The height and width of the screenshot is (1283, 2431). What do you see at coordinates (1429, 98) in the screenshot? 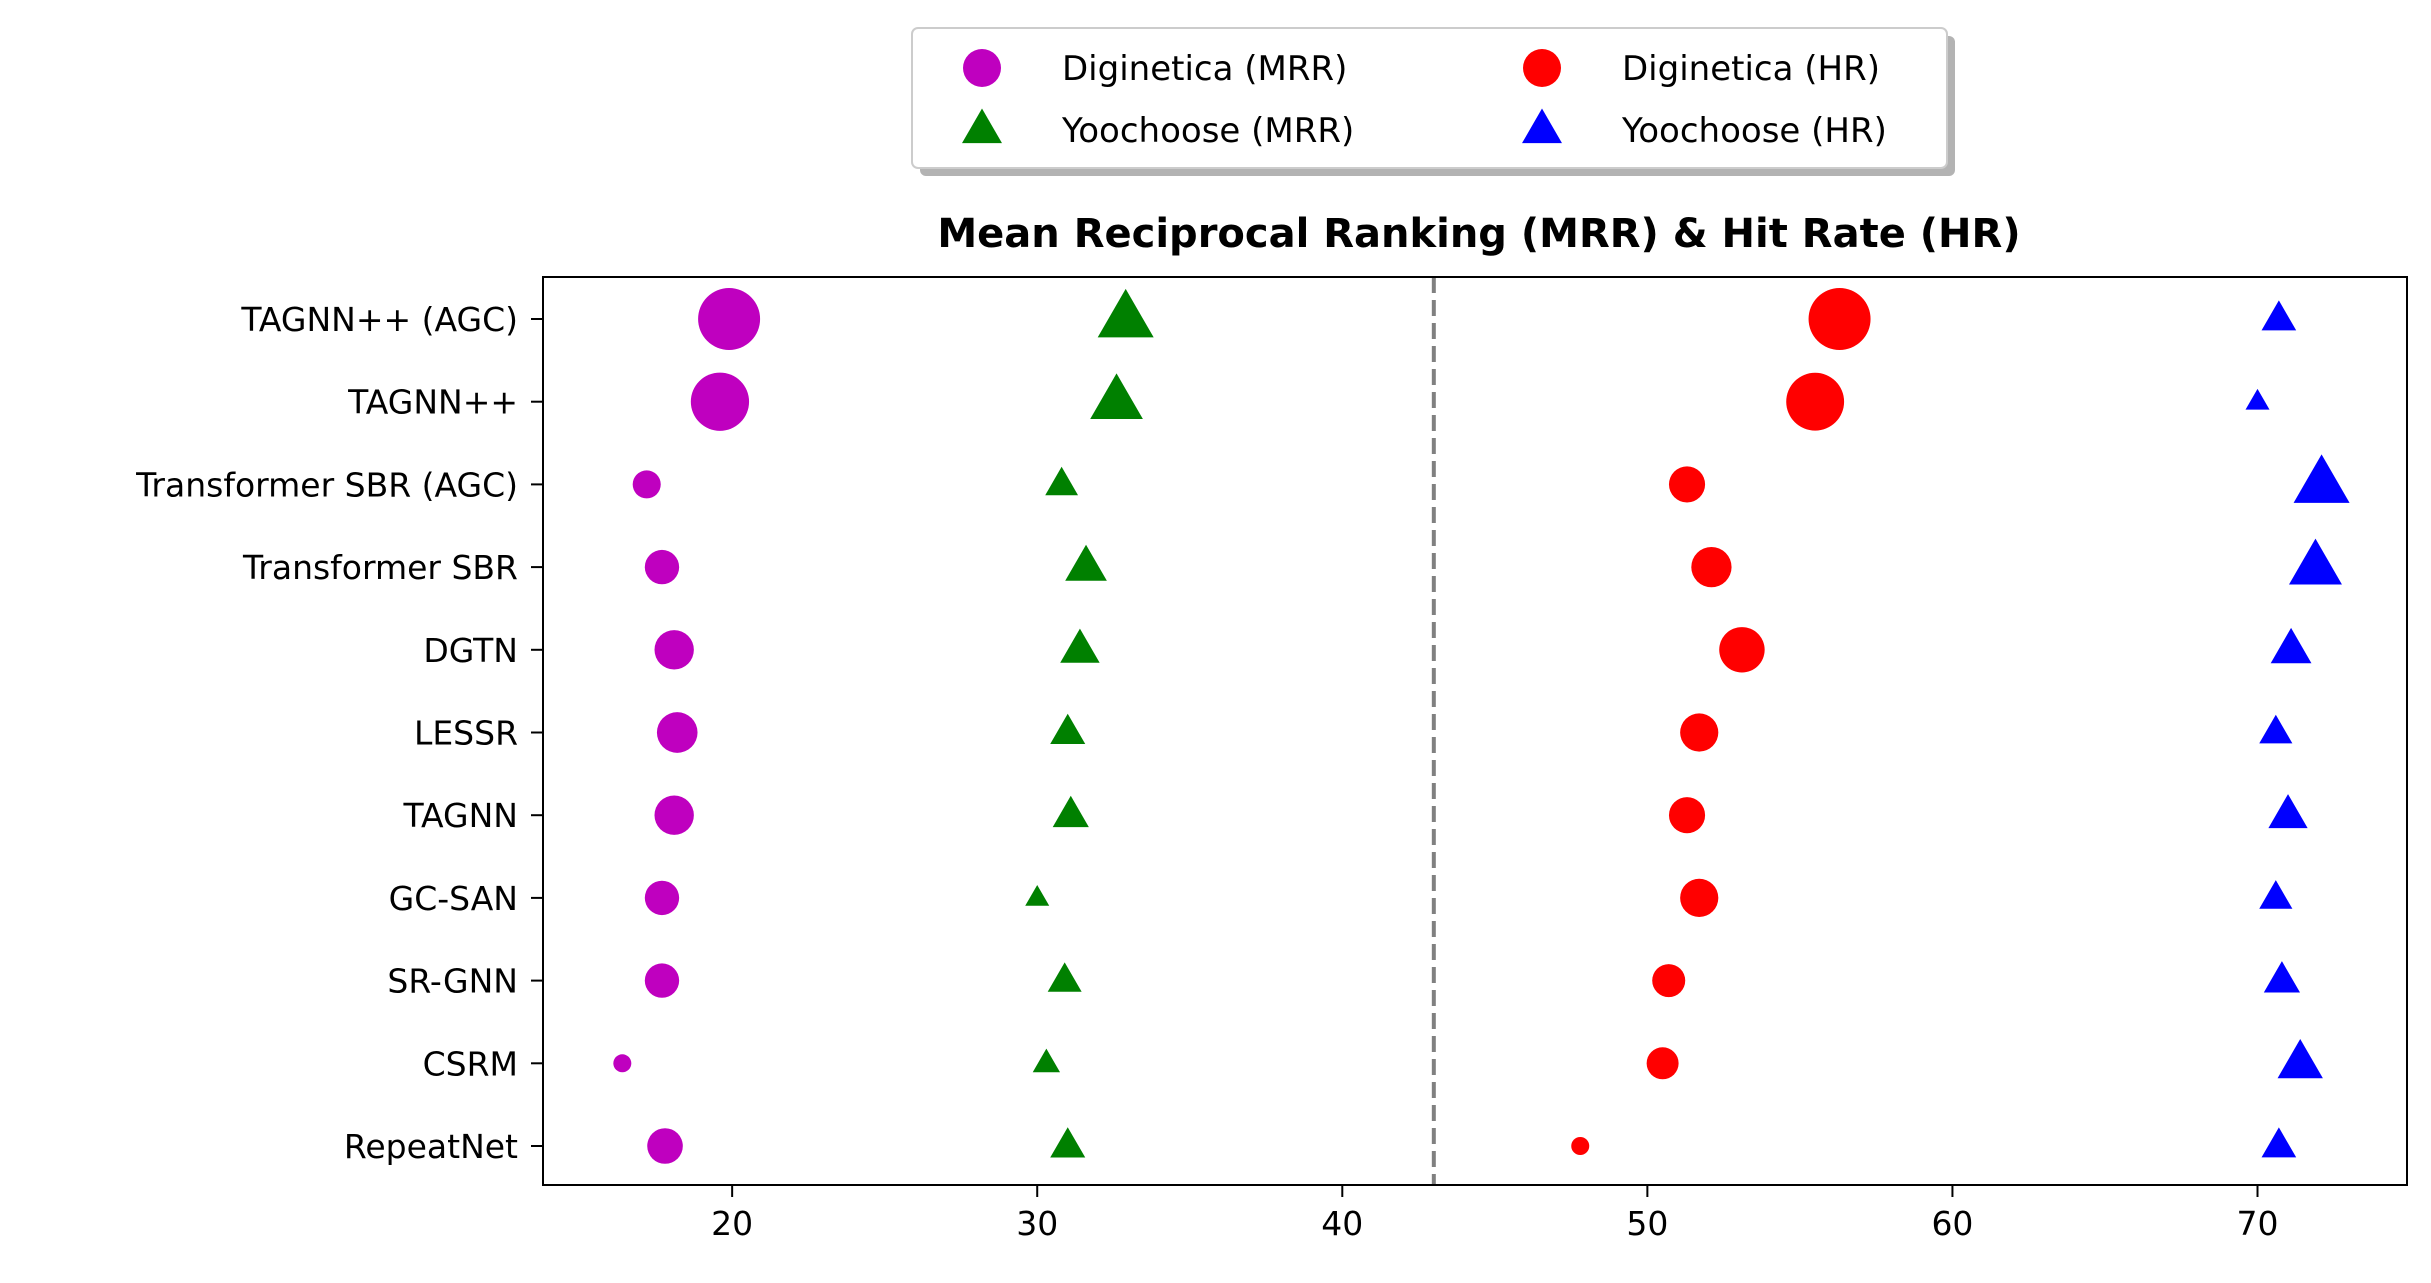
I see `legend-frame` at bounding box center [1429, 98].